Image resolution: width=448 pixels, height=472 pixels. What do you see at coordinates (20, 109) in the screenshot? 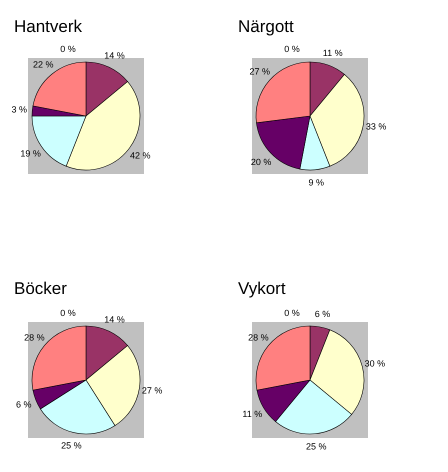
I see `data-label: 3 %` at bounding box center [20, 109].